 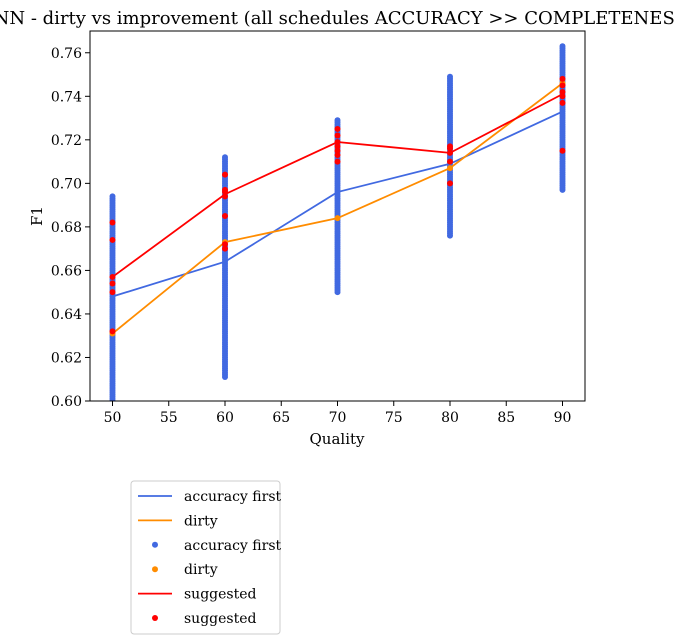 I want to click on y-tick-label: 0.76, so click(x=66, y=54).